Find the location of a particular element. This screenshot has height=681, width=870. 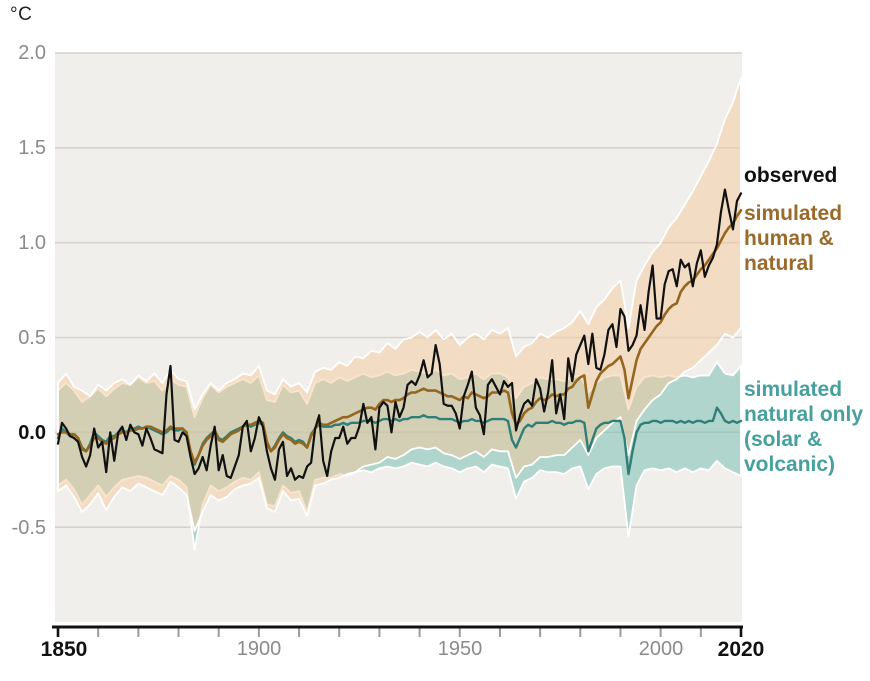

y-tick-label-1.0: 1.0 is located at coordinates (32, 243).